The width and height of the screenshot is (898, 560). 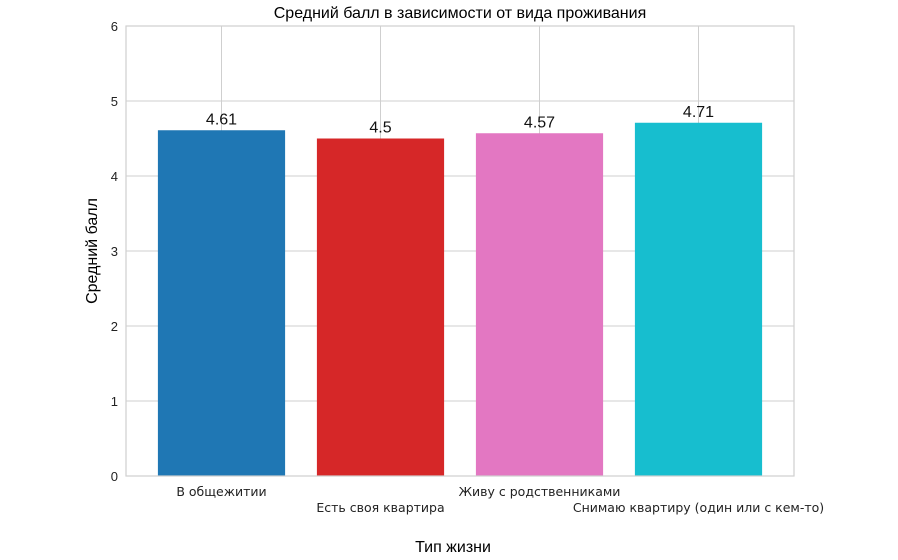 I want to click on y-tick-label: 3, so click(x=114, y=251).